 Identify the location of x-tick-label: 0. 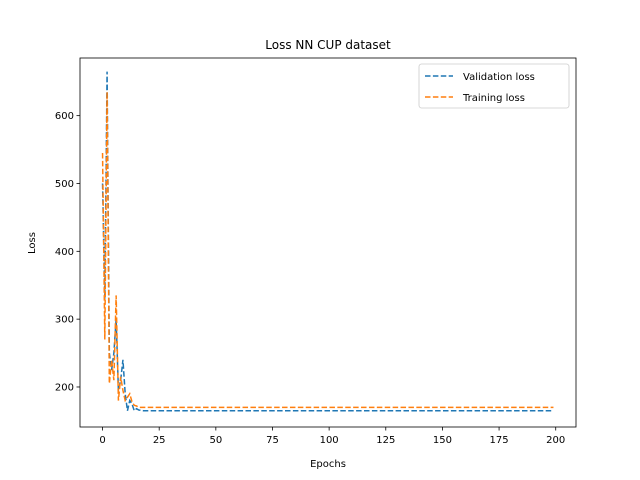
(102, 440).